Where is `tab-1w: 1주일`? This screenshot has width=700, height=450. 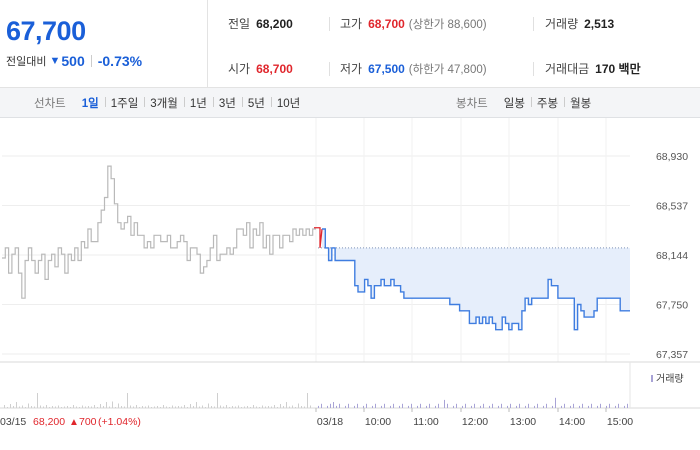 tab-1w: 1주일 is located at coordinates (124, 103).